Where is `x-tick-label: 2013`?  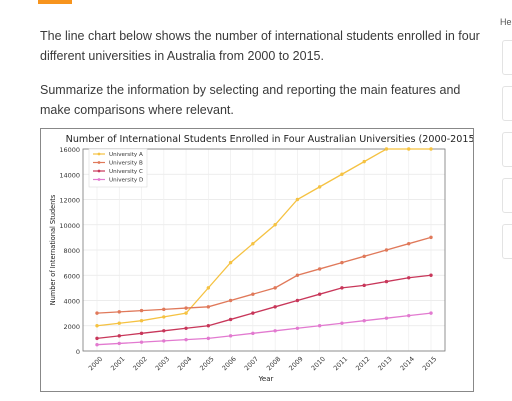 x-tick-label: 2013 is located at coordinates (384, 363).